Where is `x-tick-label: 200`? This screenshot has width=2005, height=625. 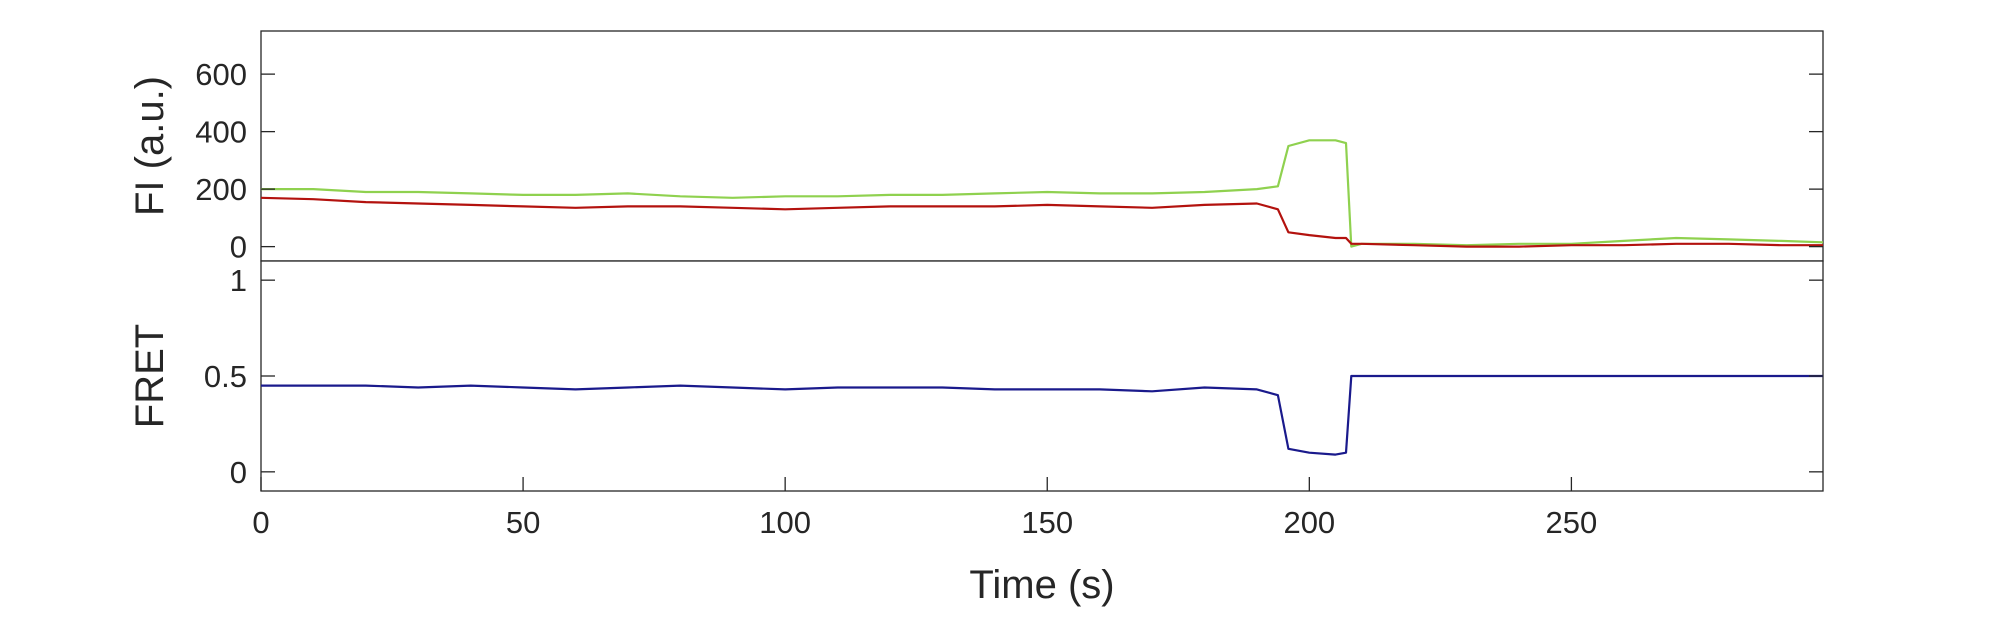 x-tick-label: 200 is located at coordinates (1309, 522).